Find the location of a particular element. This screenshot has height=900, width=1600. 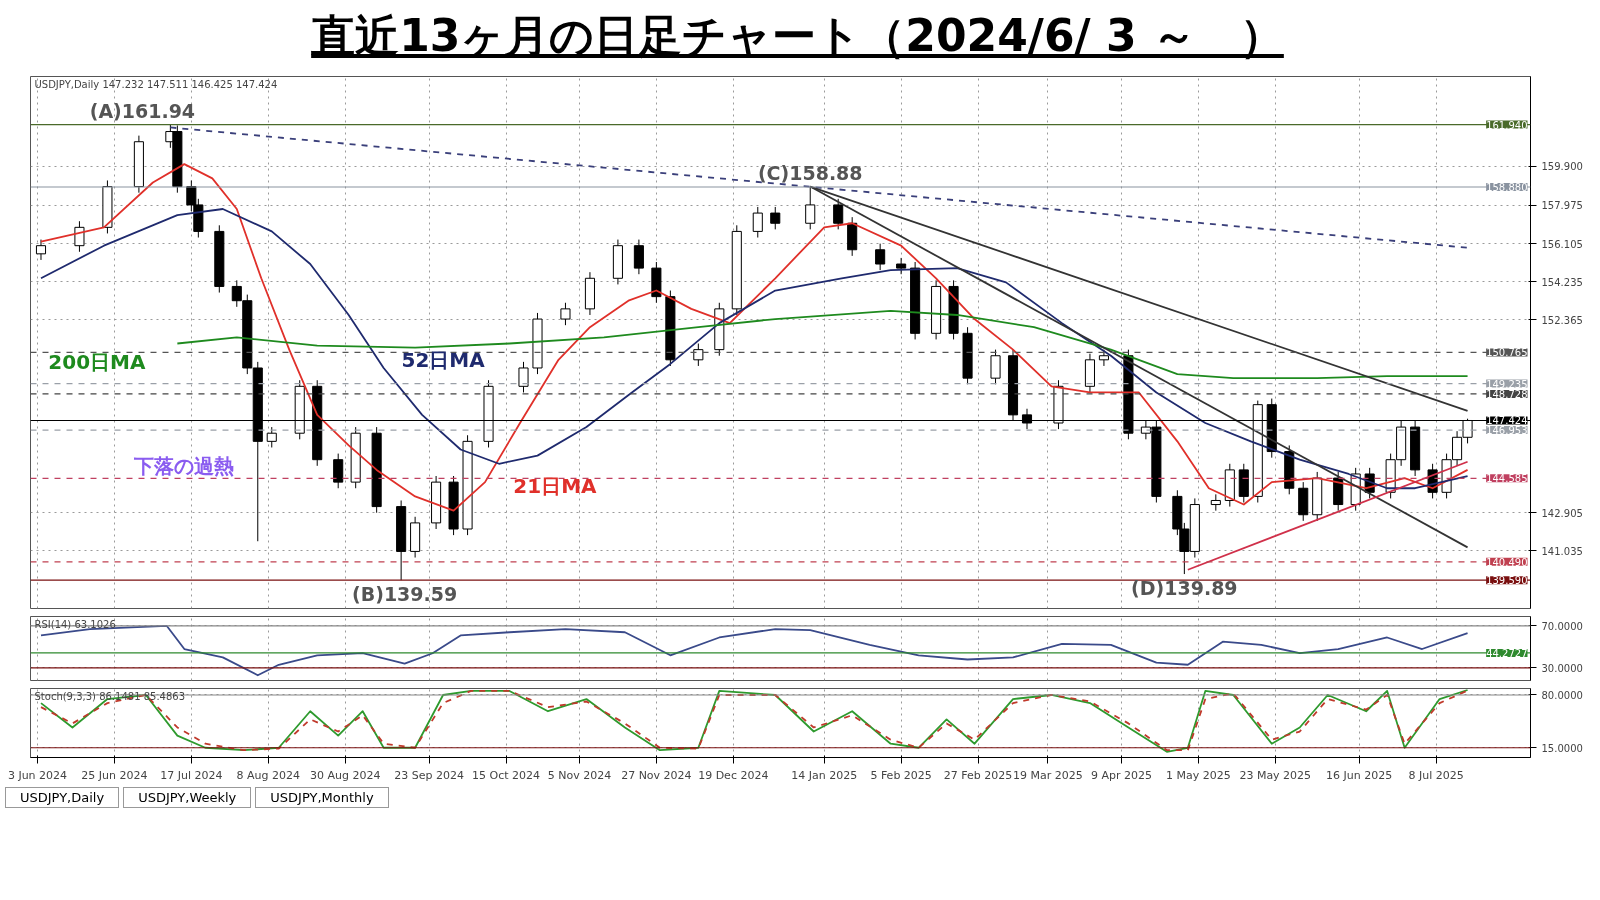

chart-title: 直近13ヶ月の日足チャート（2024/6/ 3 ～ ） is located at coordinates (797, 36).